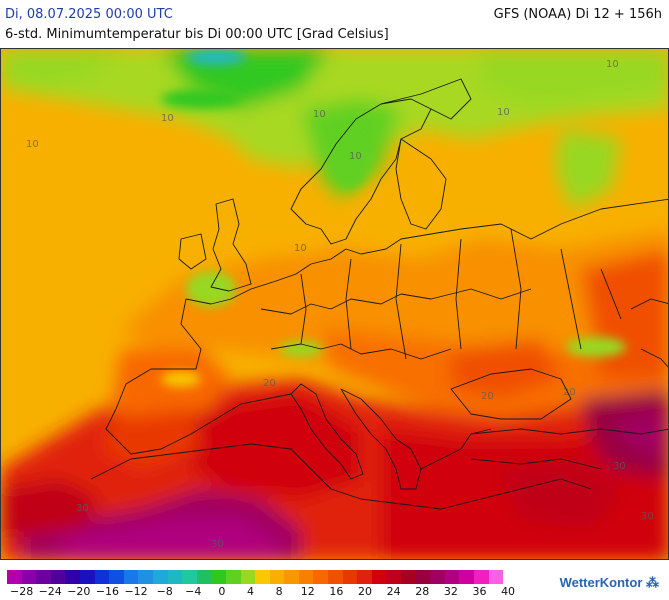  What do you see at coordinates (251, 591) in the screenshot?
I see `color-scale-tick-label: 4` at bounding box center [251, 591].